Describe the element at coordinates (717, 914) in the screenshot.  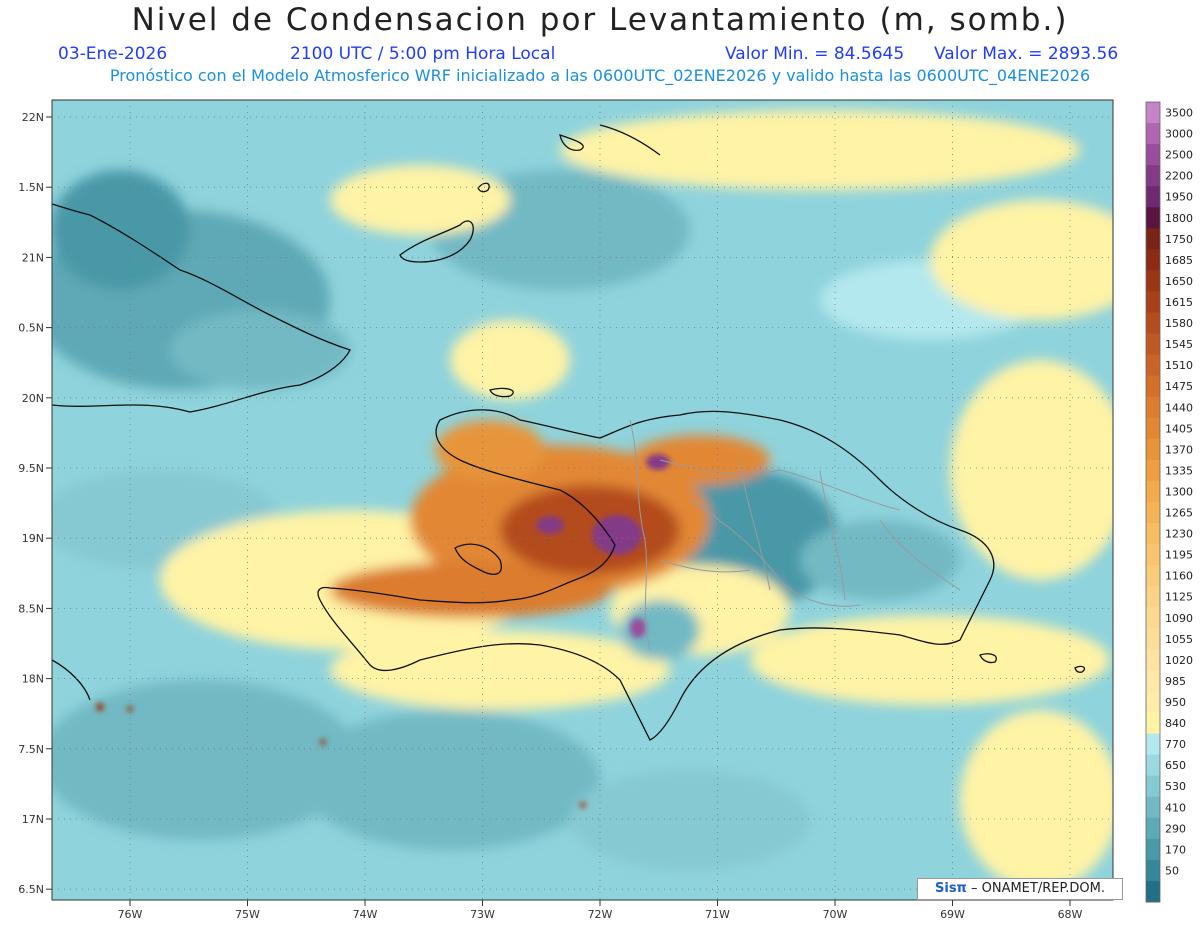
I see `lon-label: 71W` at that location.